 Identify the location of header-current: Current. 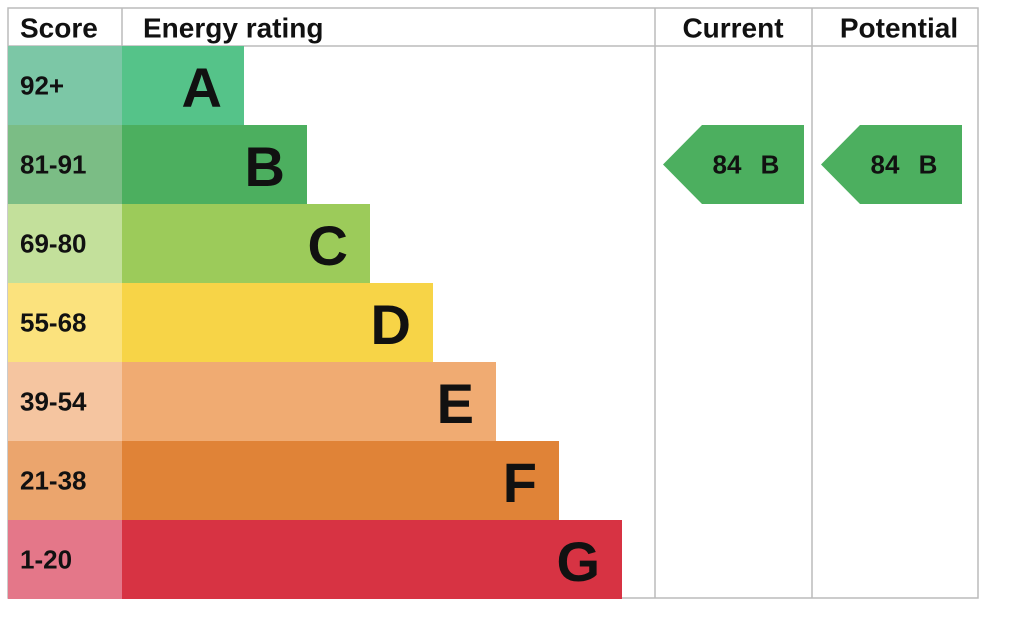
(732, 28).